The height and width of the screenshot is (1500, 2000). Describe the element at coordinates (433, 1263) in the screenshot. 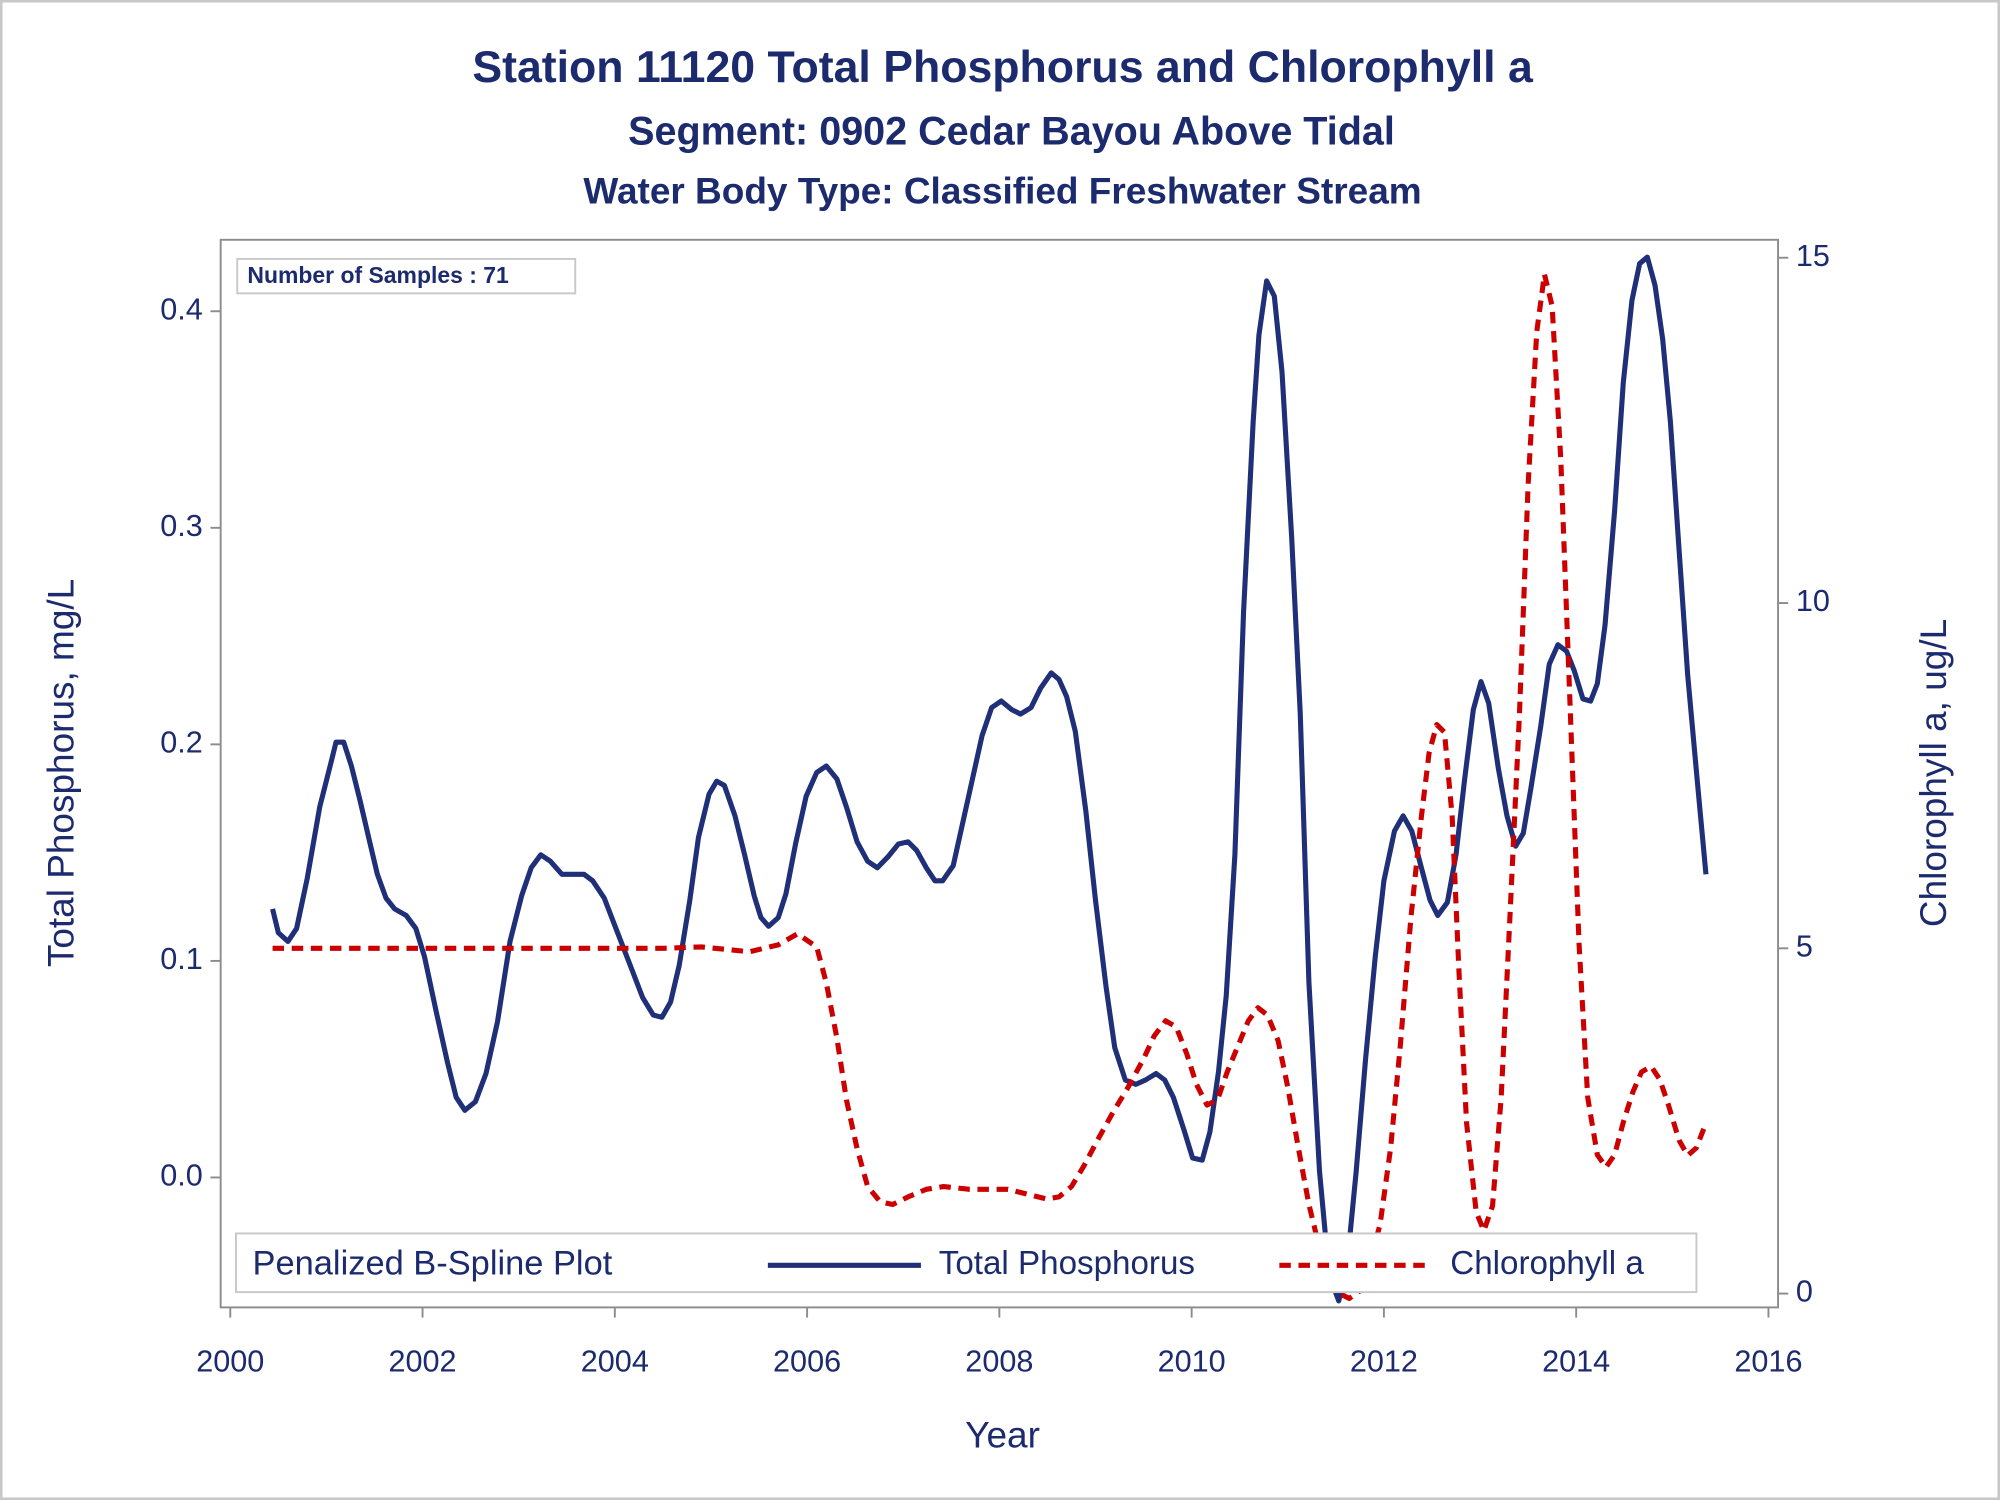

I see `legend-title: Penalized B-Spline Plot` at that location.